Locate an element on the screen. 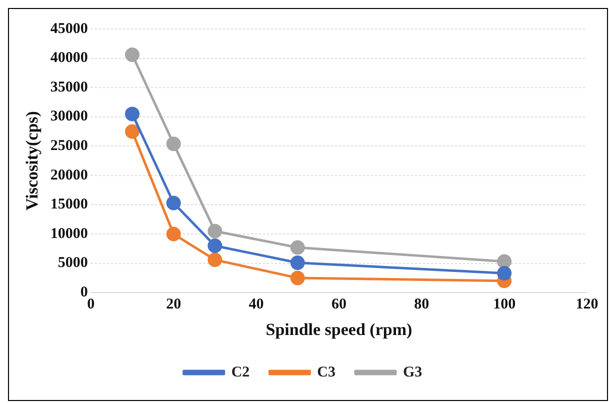 Image resolution: width=609 pixels, height=403 pixels. y-tick-label: 40000 is located at coordinates (69, 58).